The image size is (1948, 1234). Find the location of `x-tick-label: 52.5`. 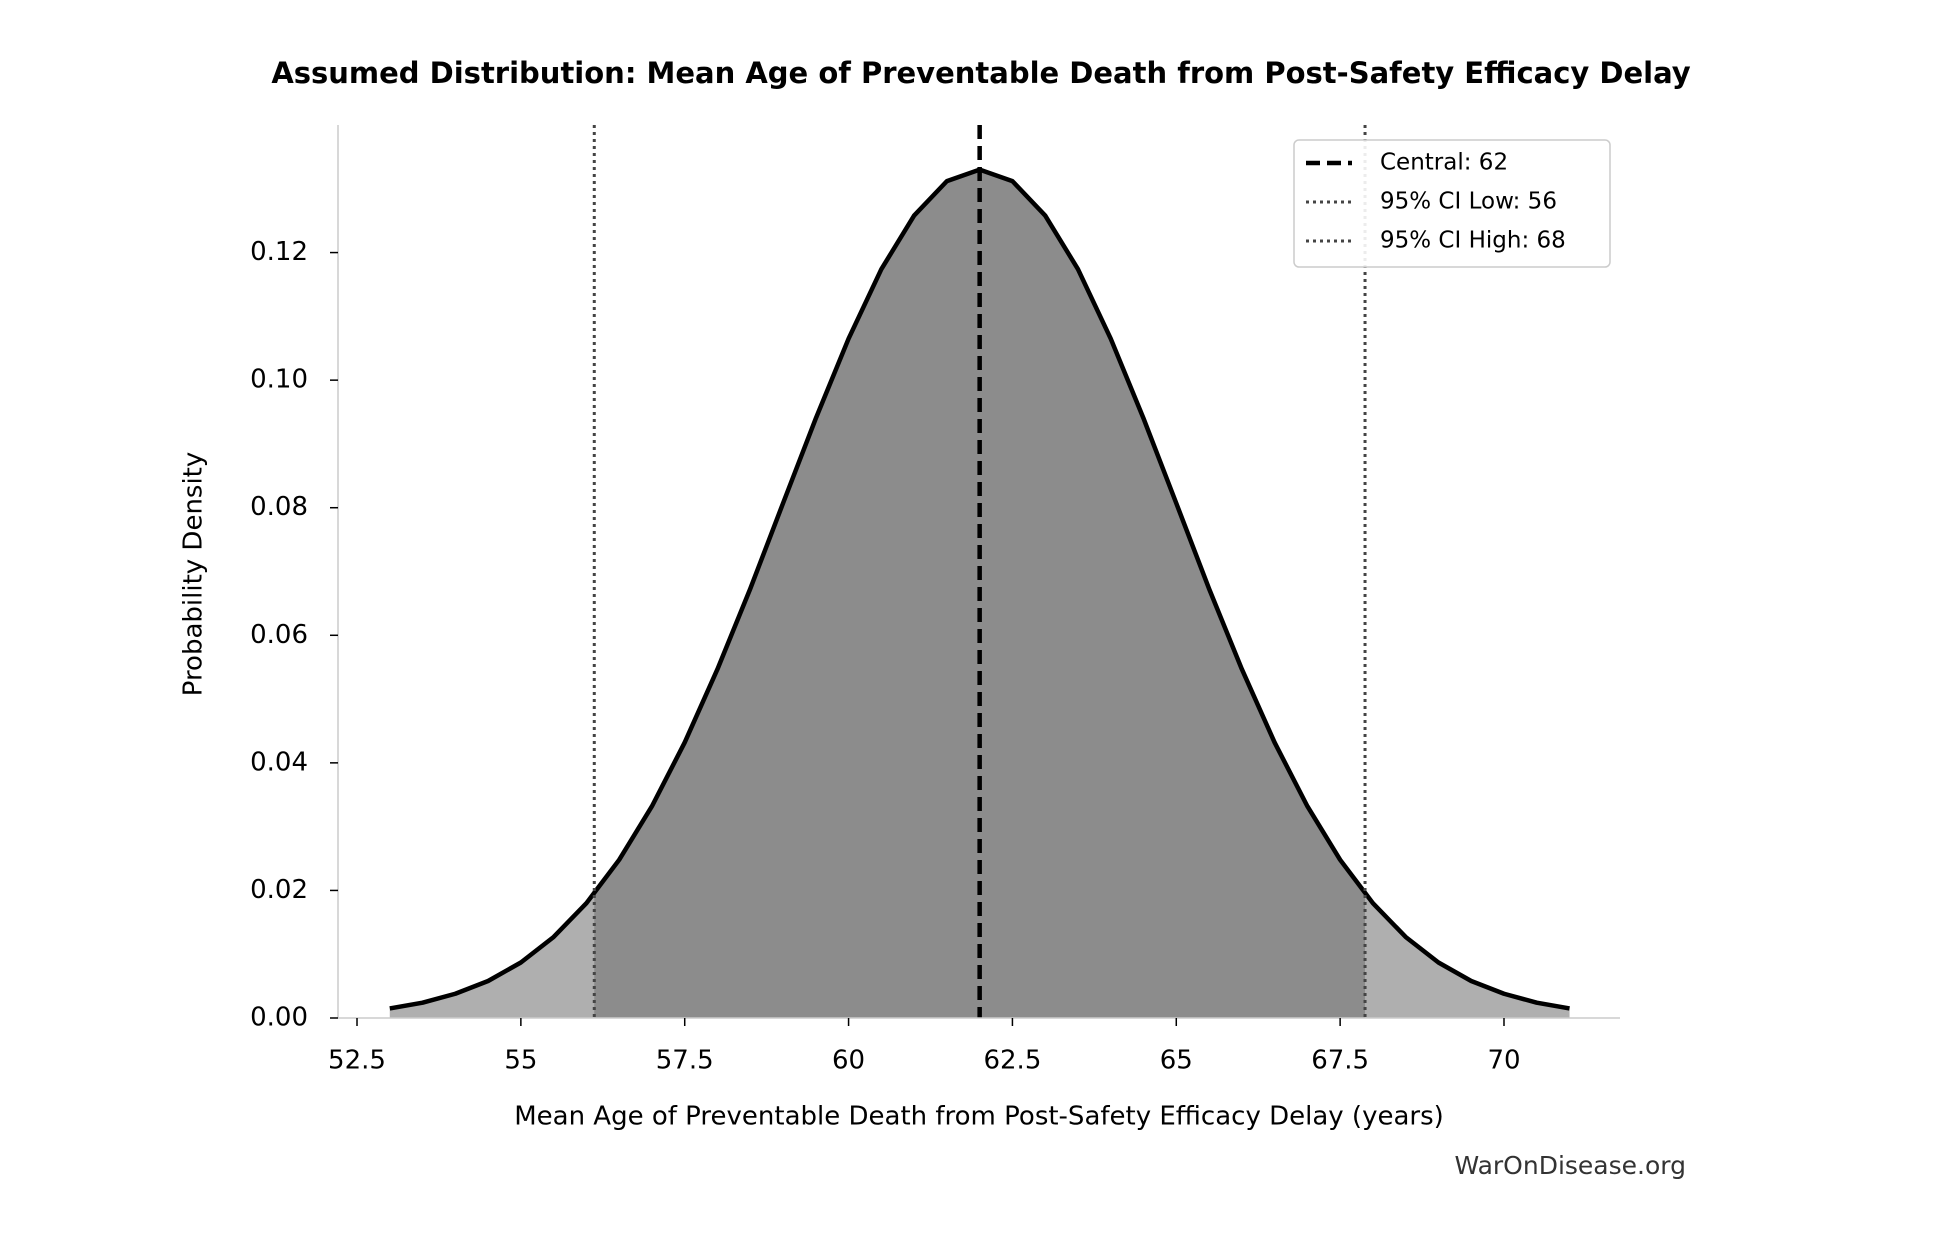

x-tick-label: 52.5 is located at coordinates (357, 1061).